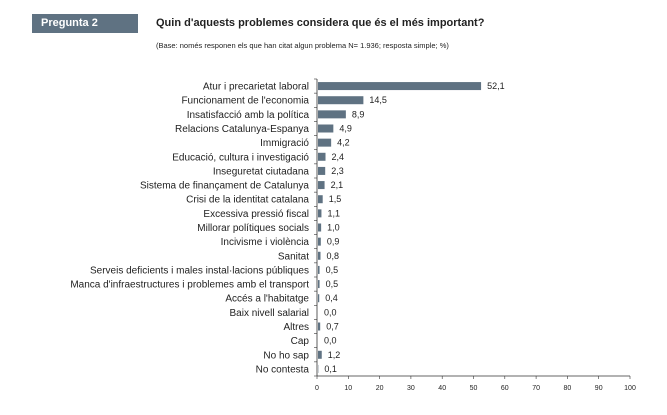  Describe the element at coordinates (536, 388) in the screenshot. I see `x-tick-label: 70` at that location.